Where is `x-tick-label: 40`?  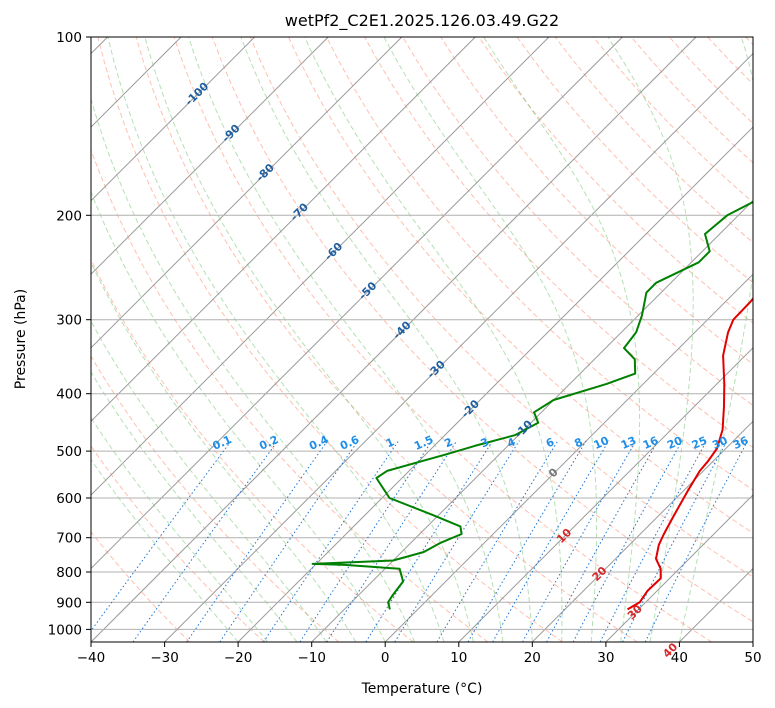
x-tick-label: 40 is located at coordinates (679, 658).